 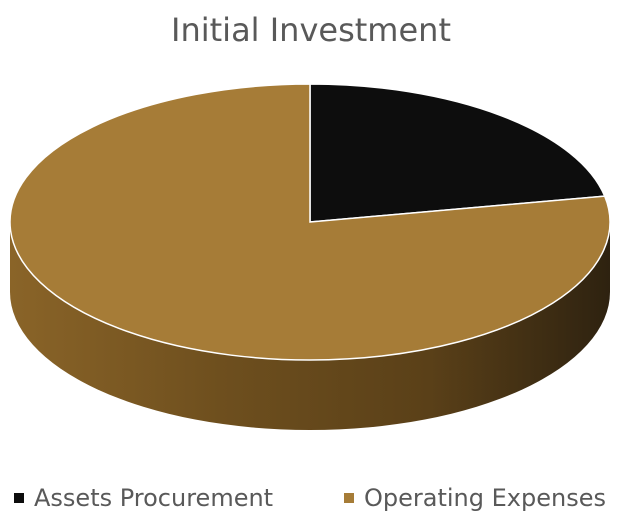 I want to click on pie-slice, so click(x=457, y=153).